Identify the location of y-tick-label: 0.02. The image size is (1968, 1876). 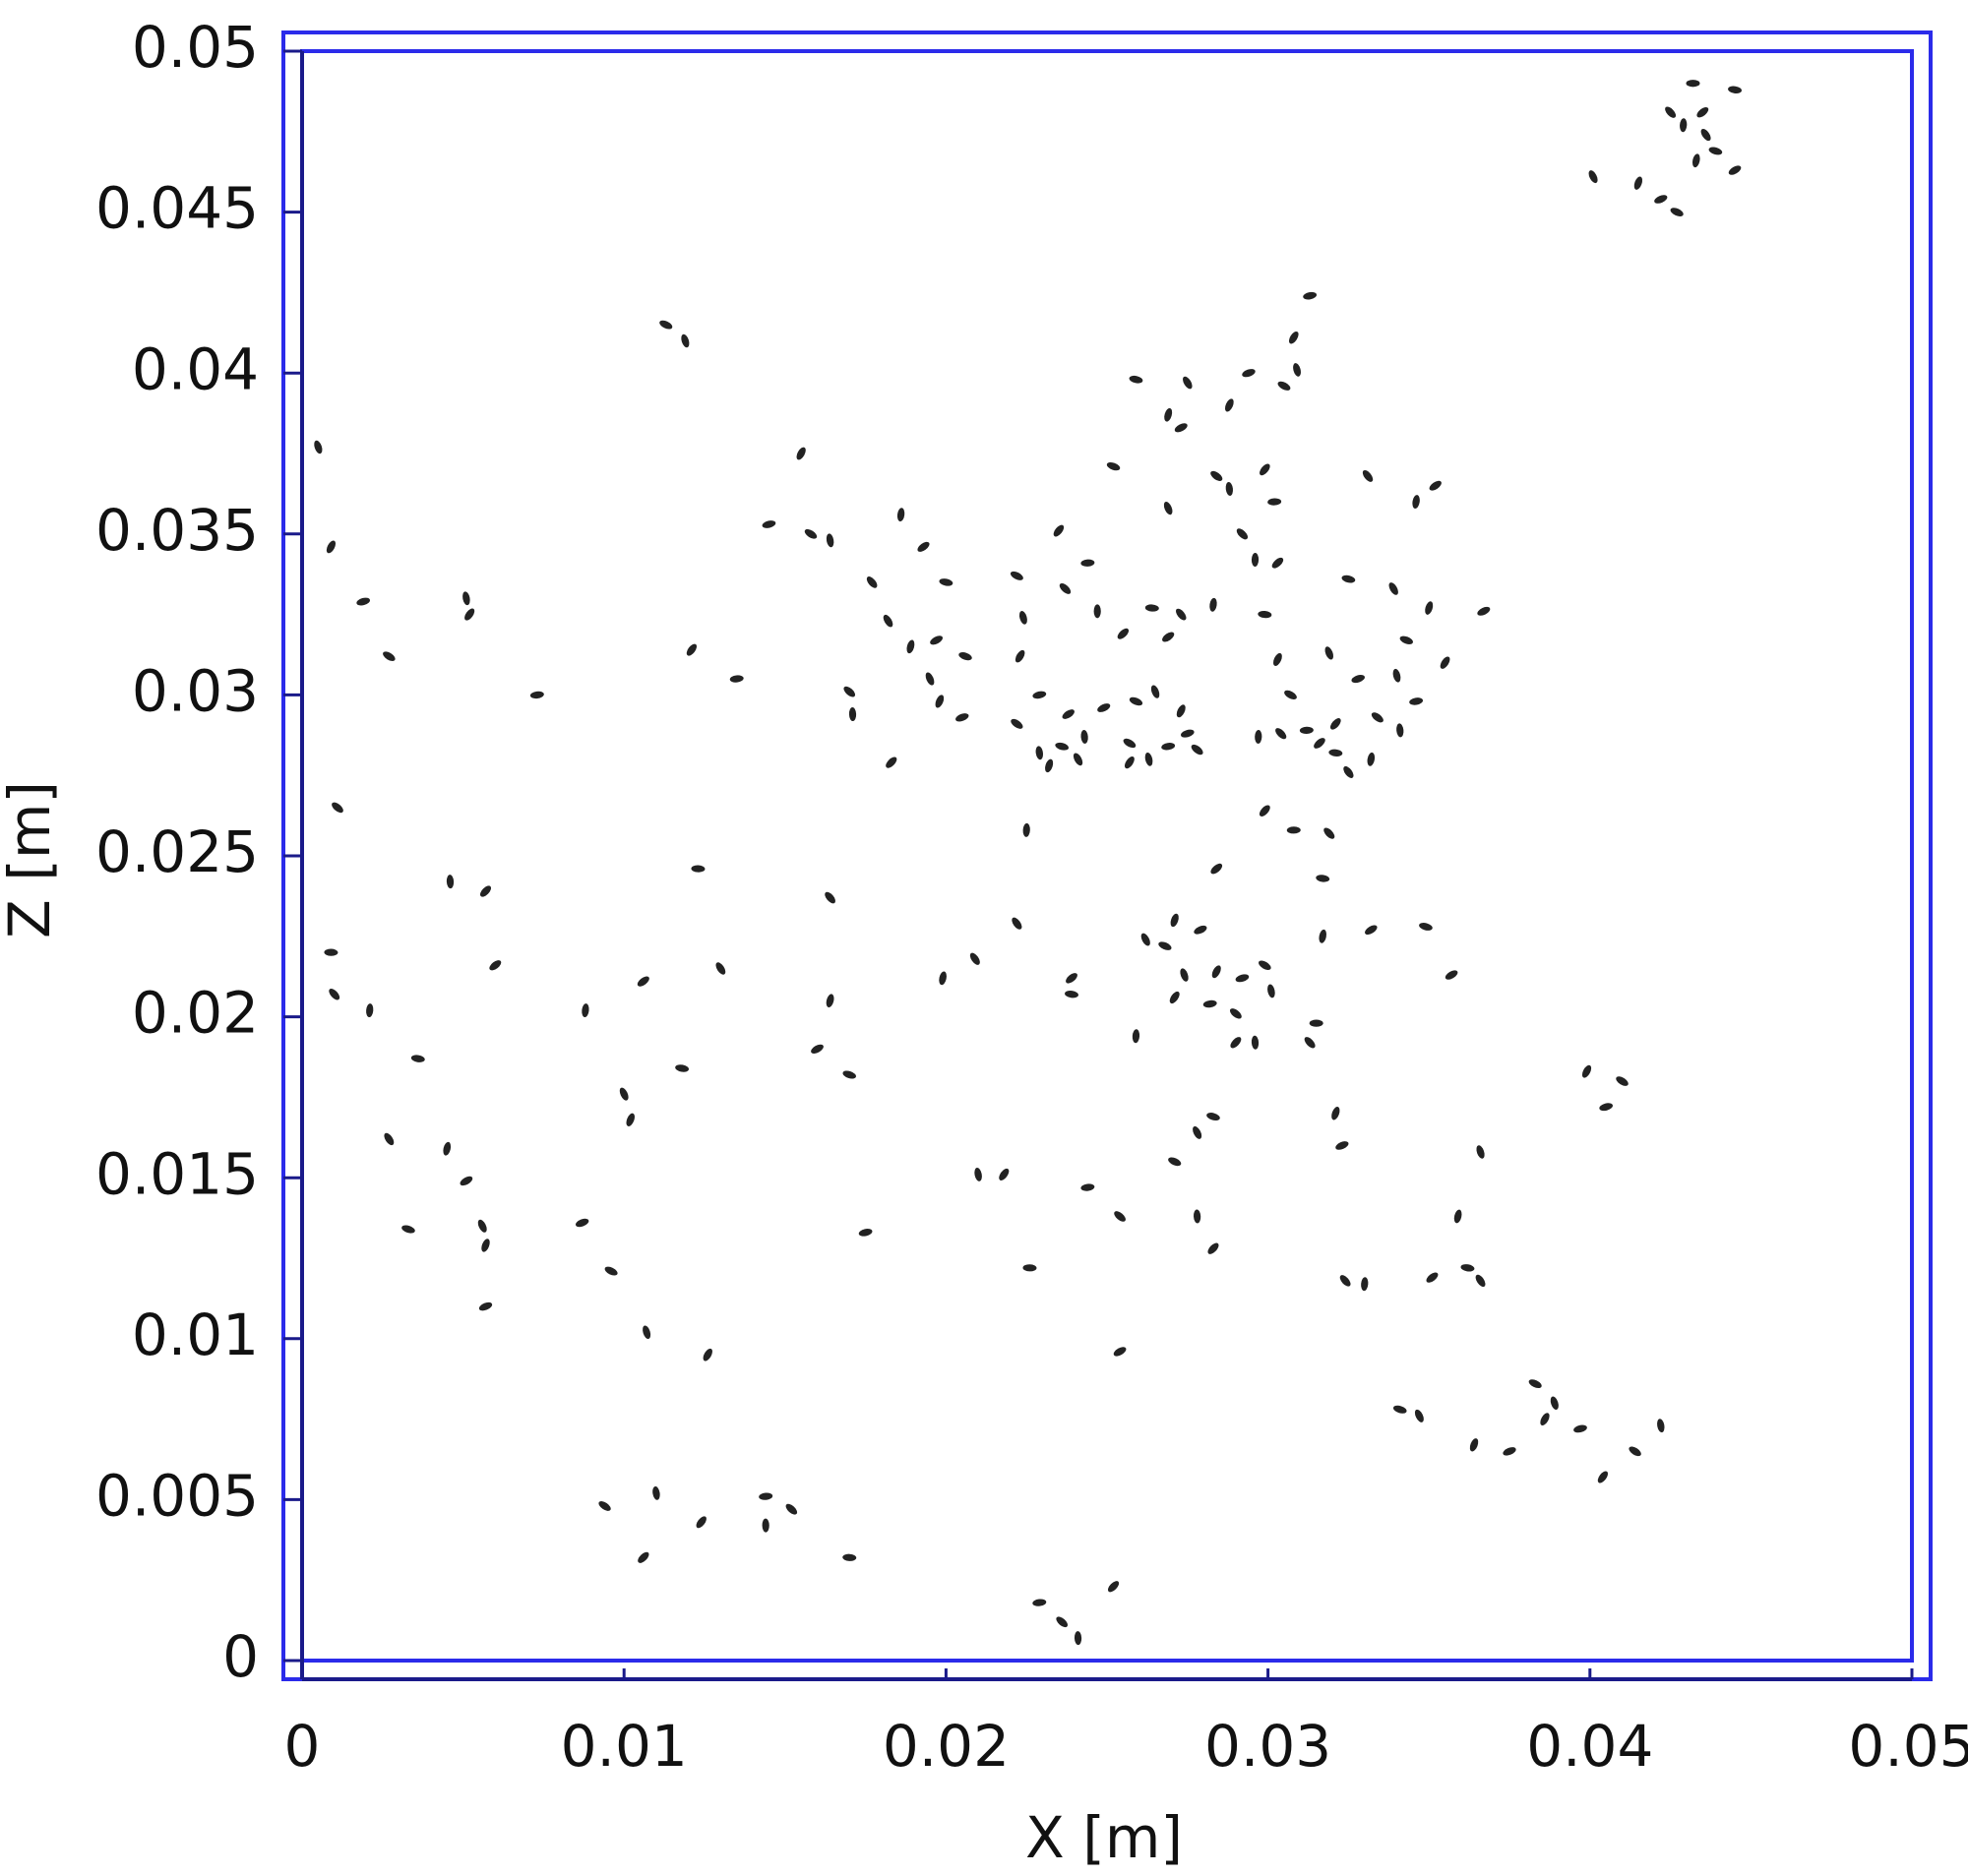
(195, 1013).